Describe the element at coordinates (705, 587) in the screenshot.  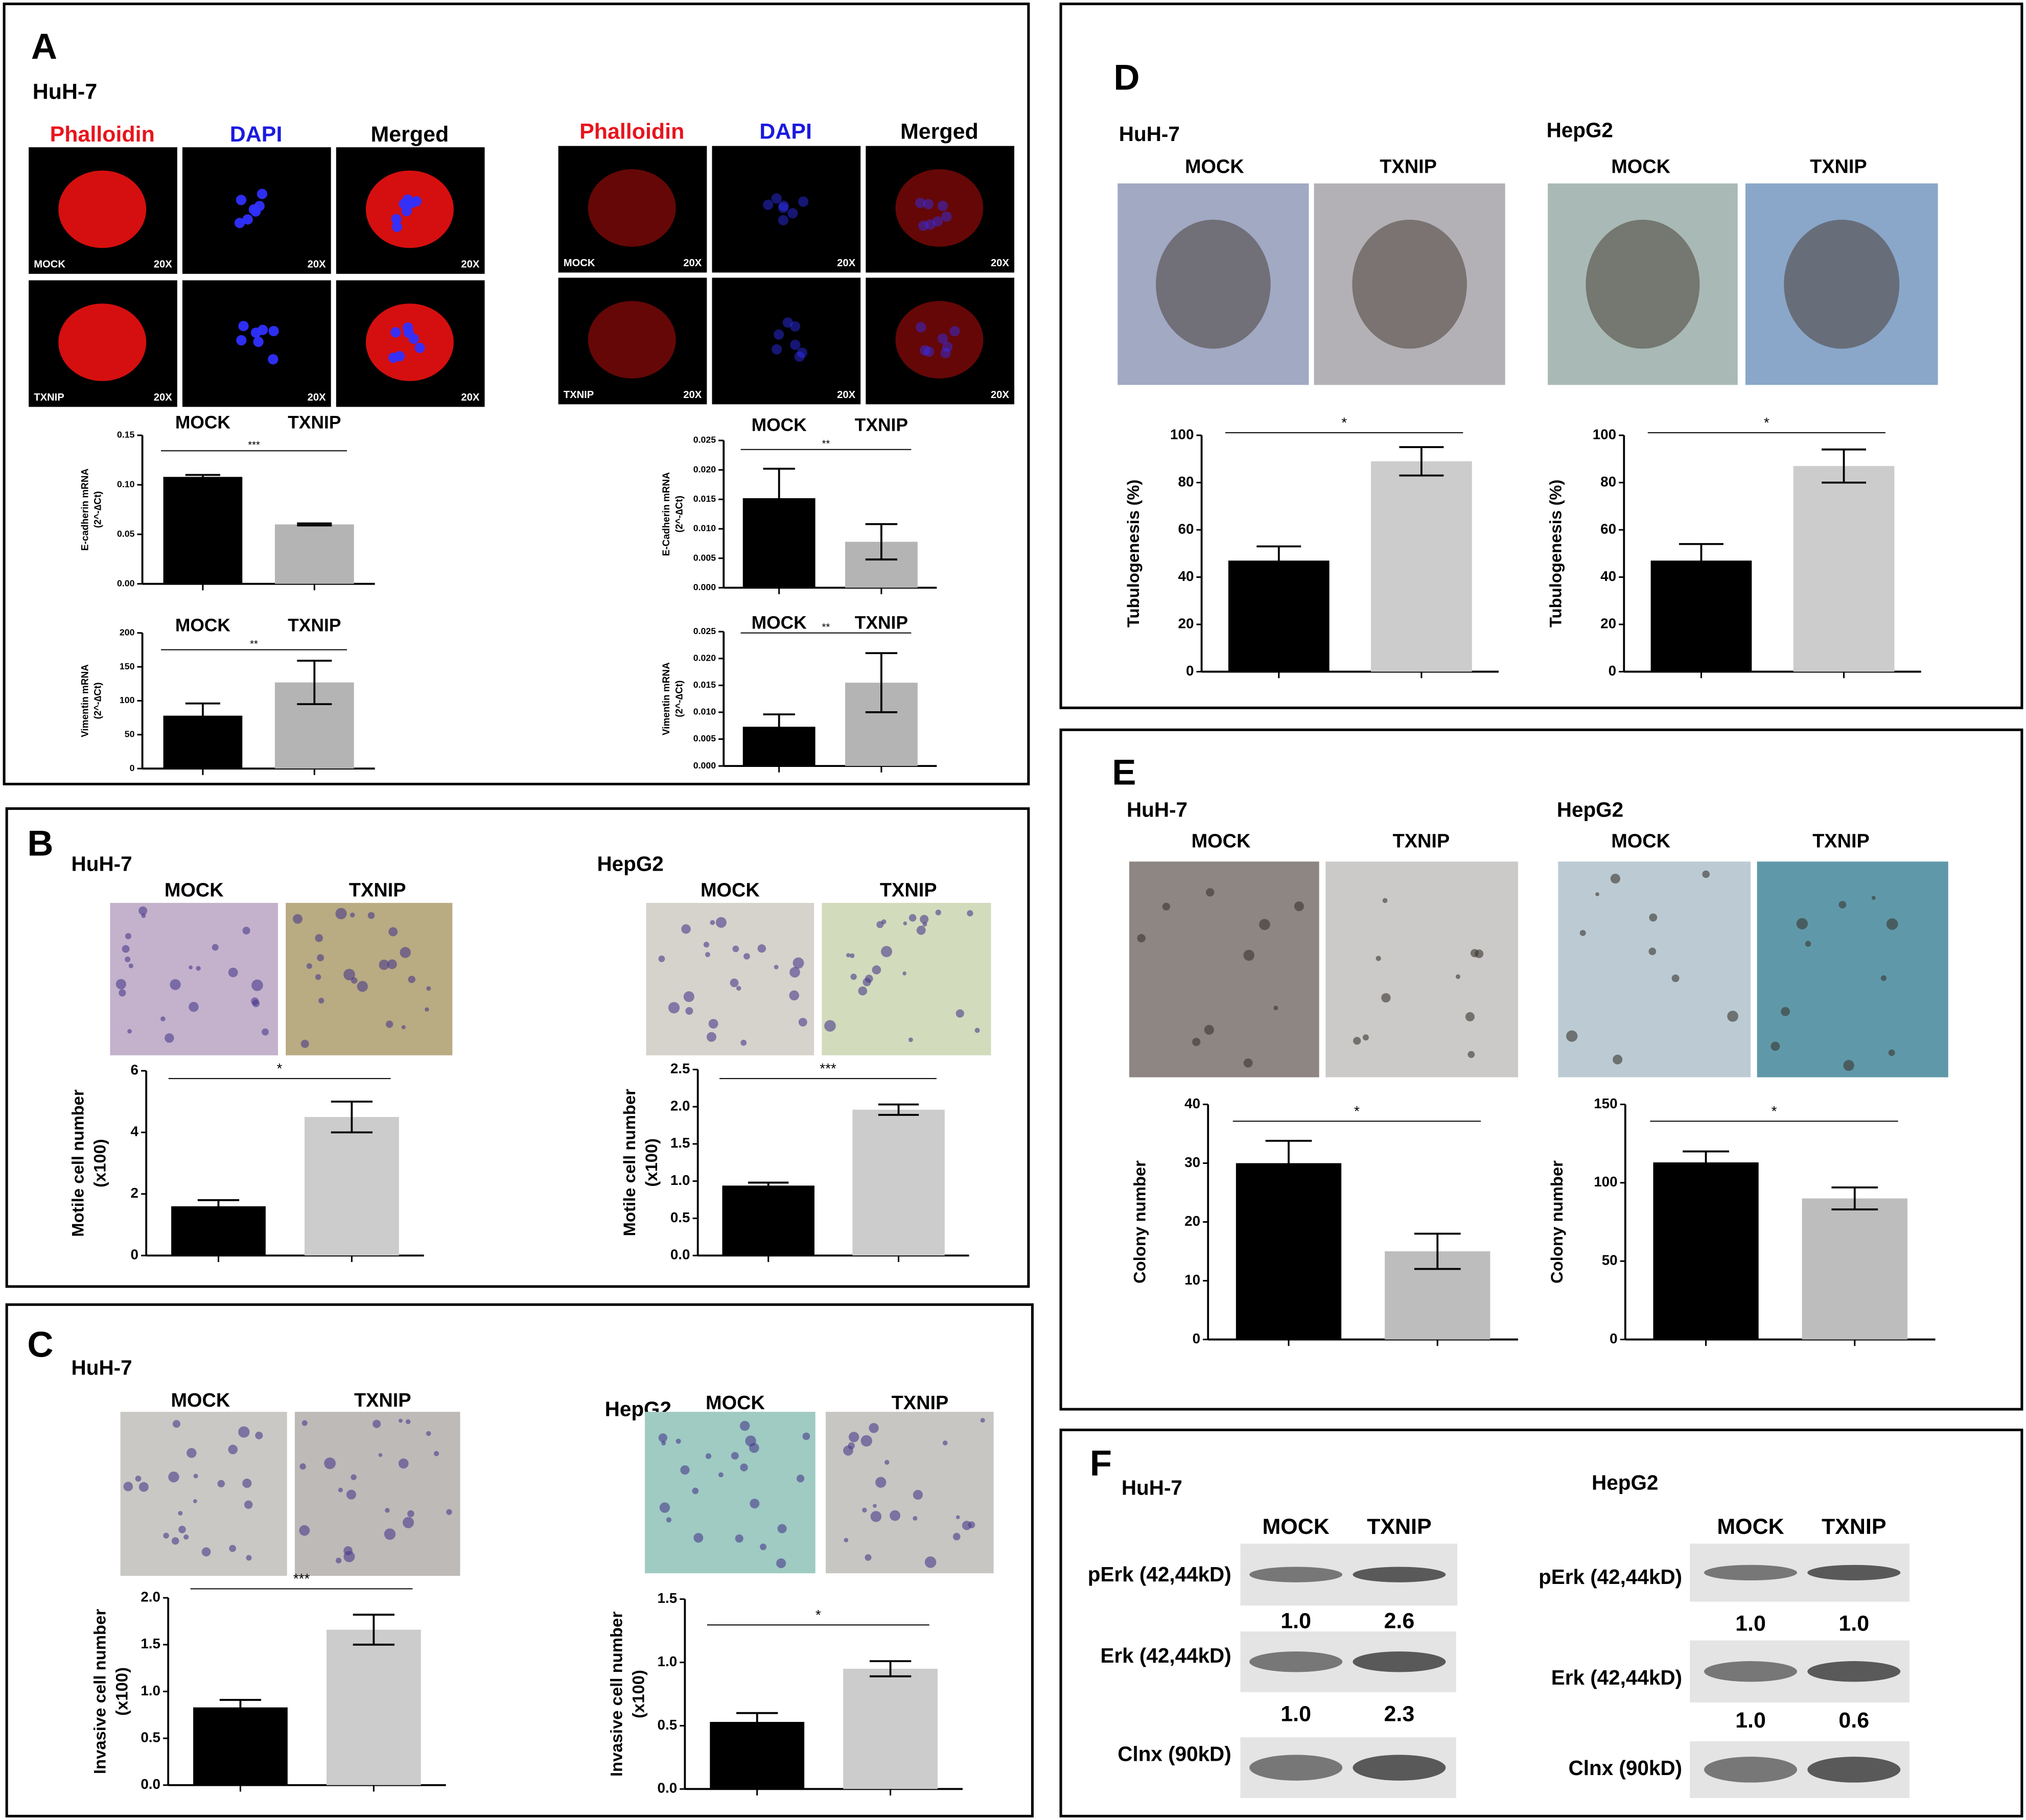
I see `y-tick-label: 0.000` at that location.